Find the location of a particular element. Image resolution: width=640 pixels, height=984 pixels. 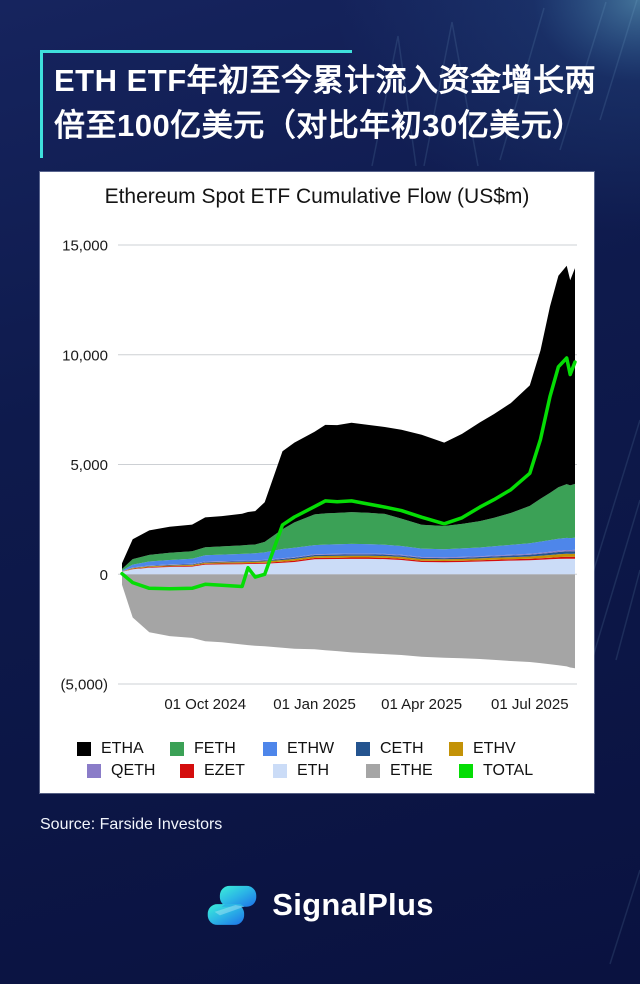

y-tick-label: 10,000 is located at coordinates (85, 355).